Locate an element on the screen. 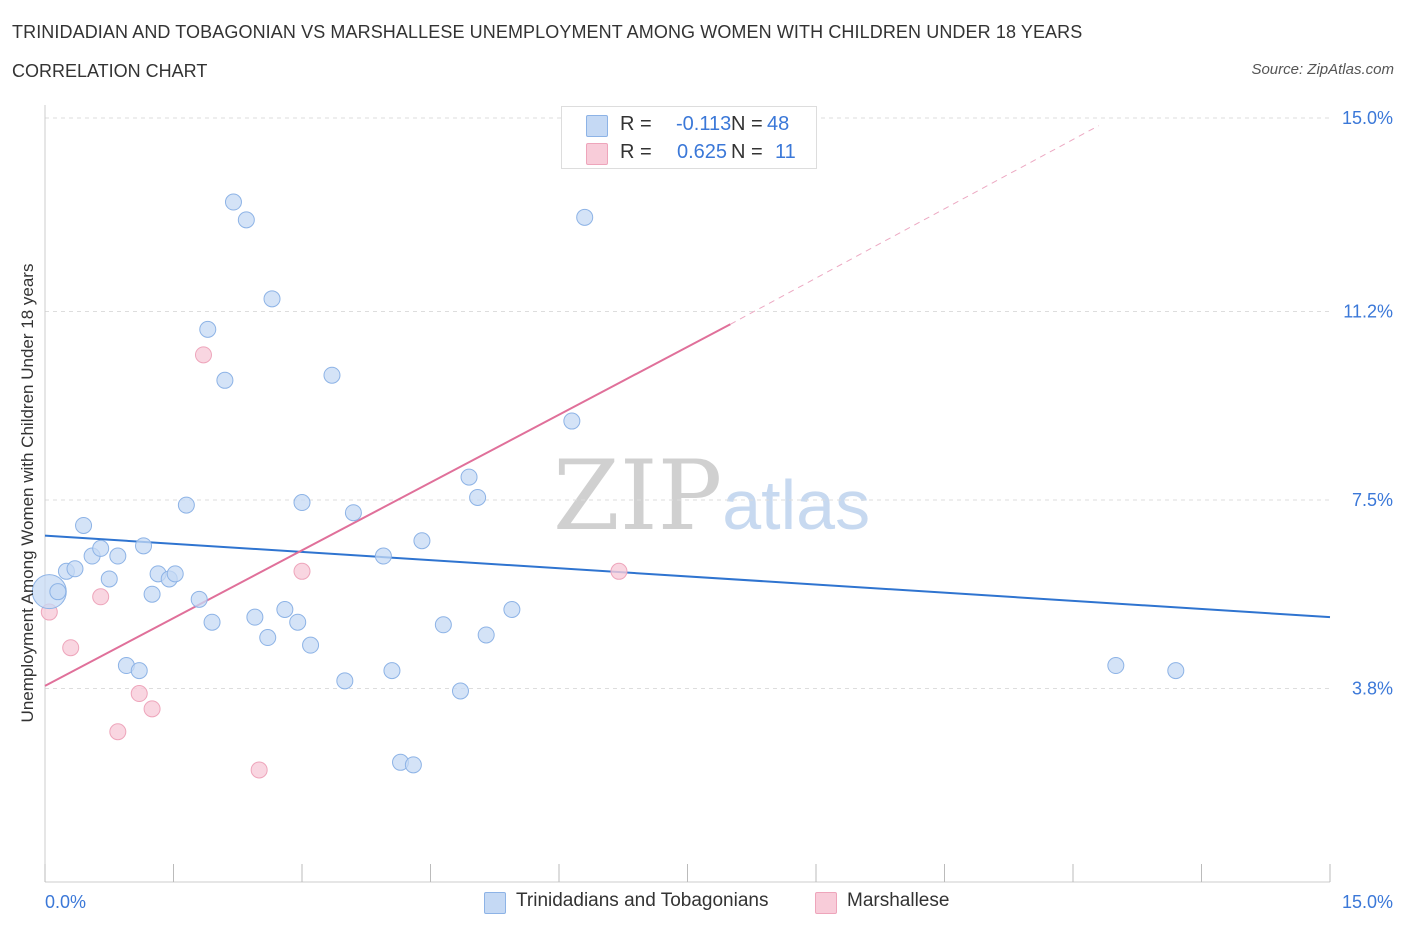 Image resolution: width=1406 pixels, height=930 pixels. y-tick-label: 15.0% is located at coordinates (1367, 118).